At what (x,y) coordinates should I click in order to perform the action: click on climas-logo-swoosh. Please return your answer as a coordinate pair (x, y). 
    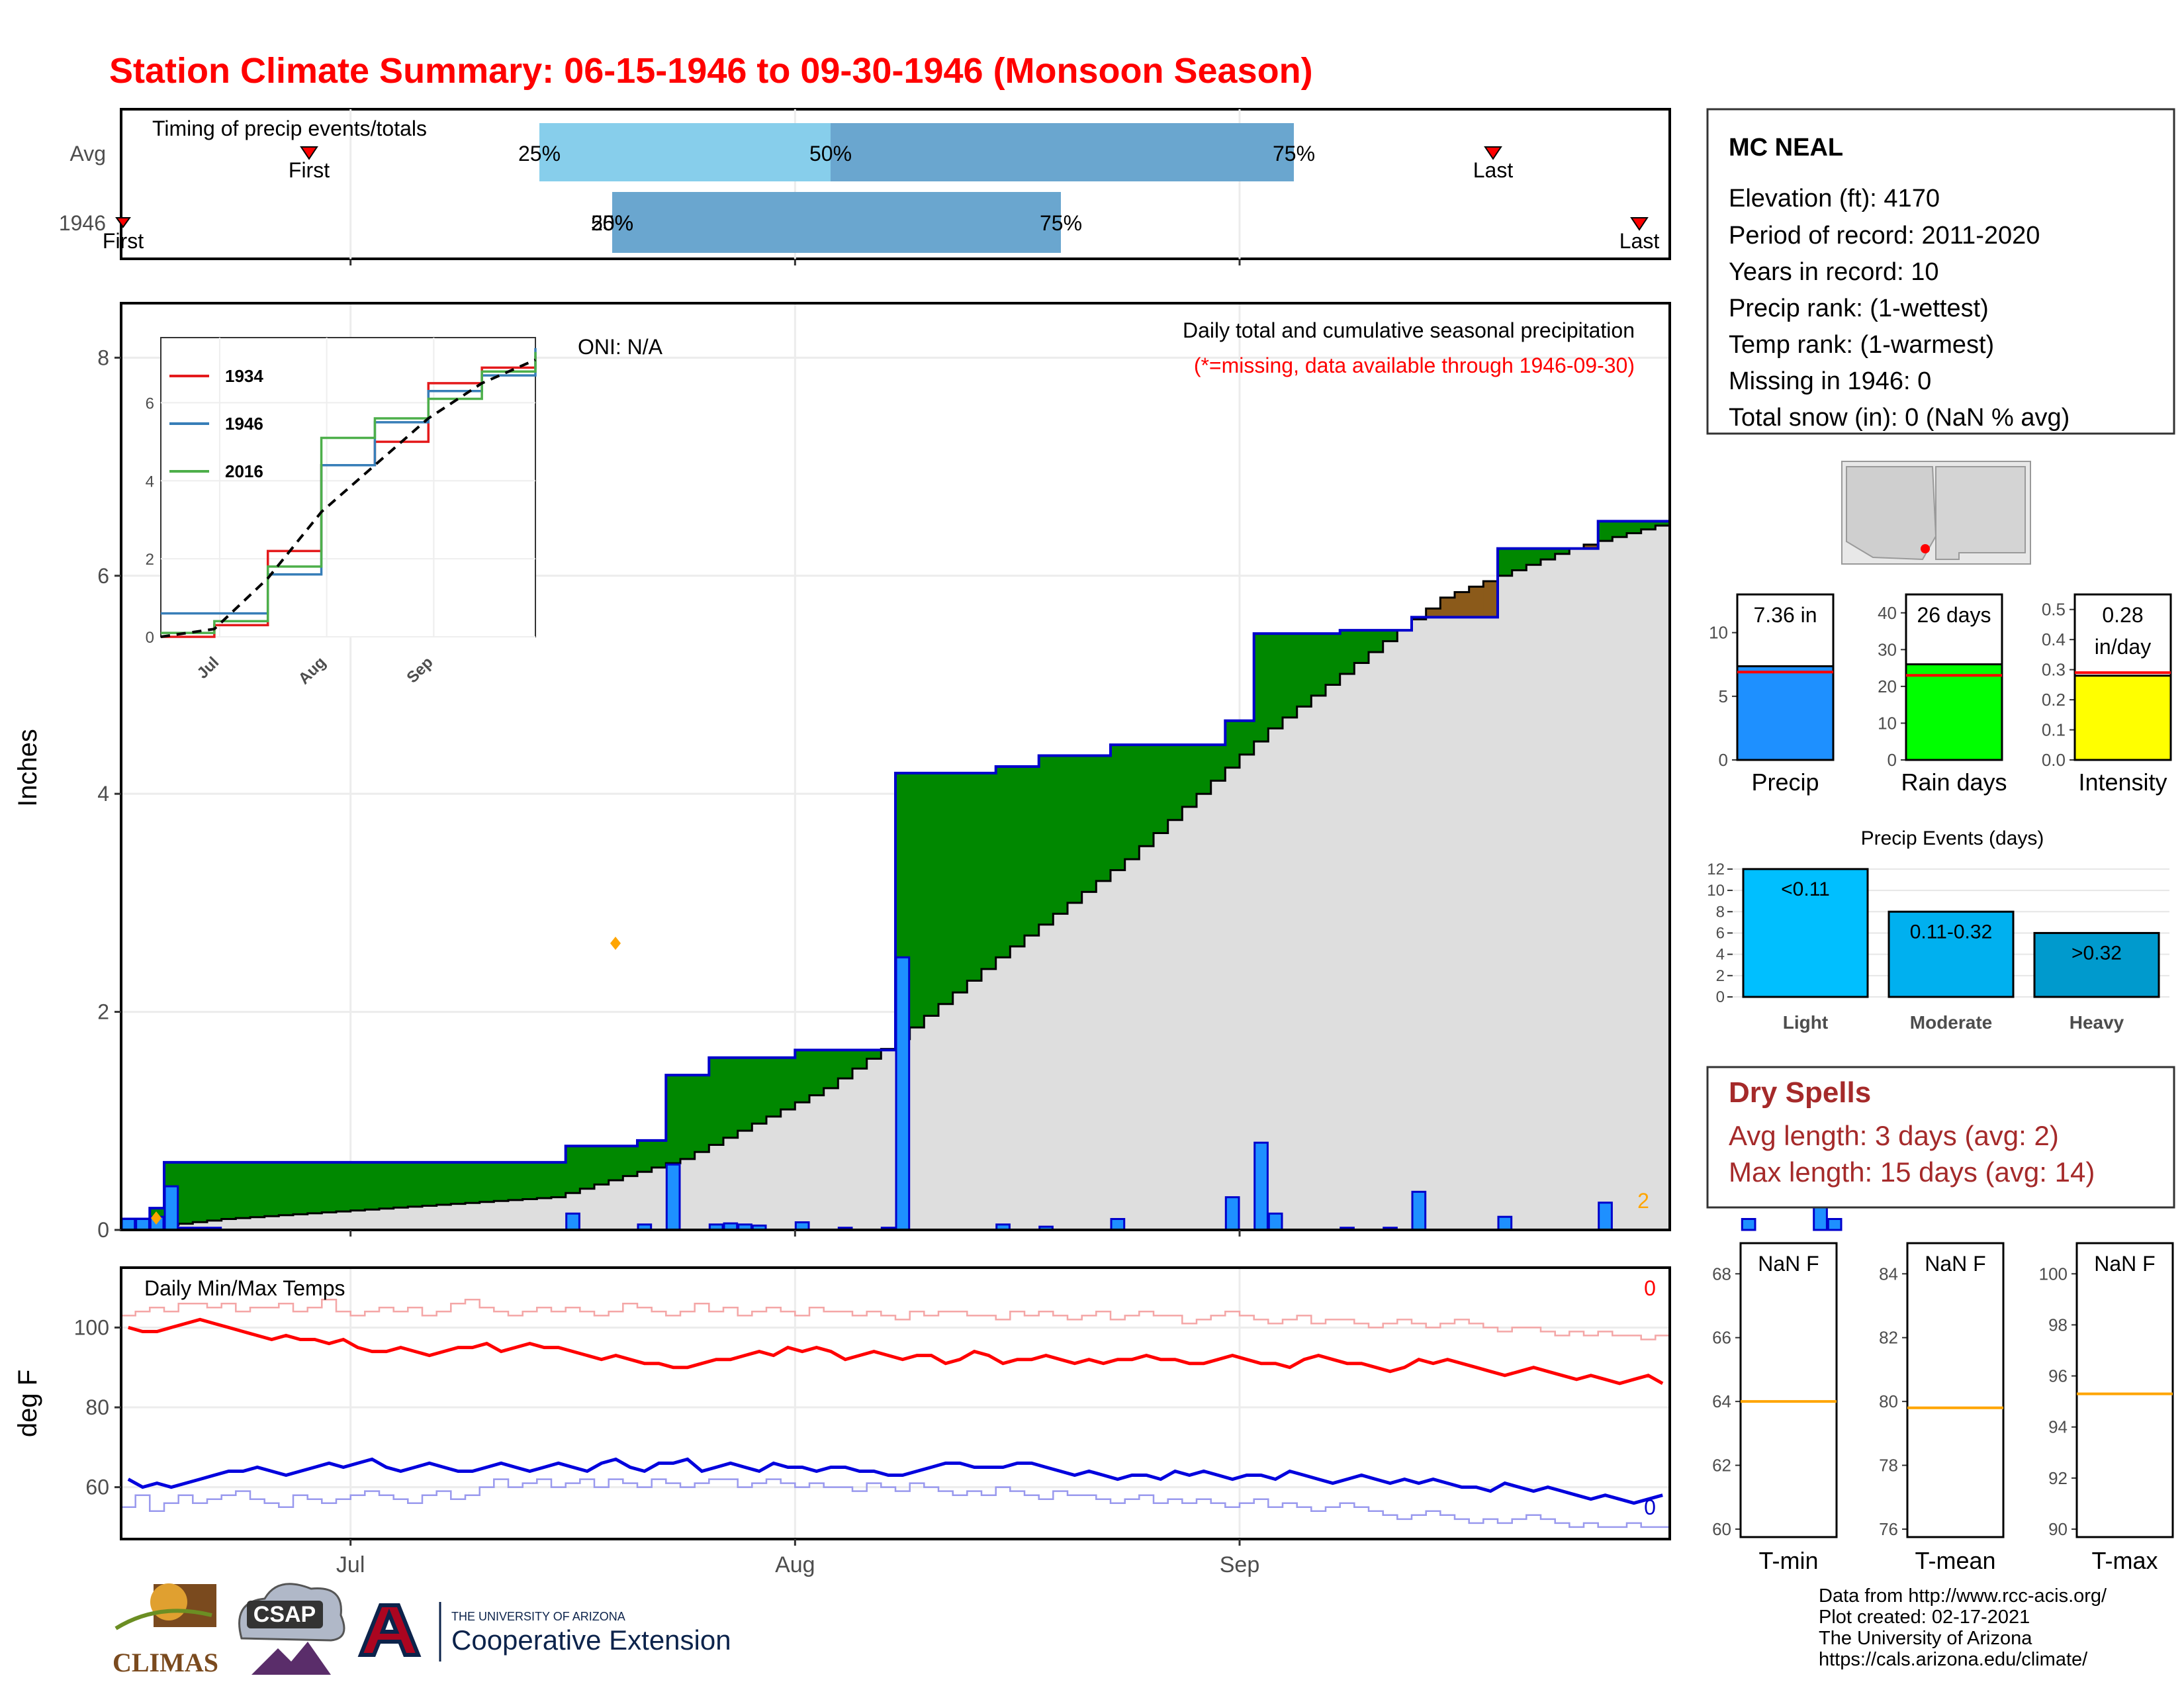
    Looking at the image, I should click on (163, 1619).